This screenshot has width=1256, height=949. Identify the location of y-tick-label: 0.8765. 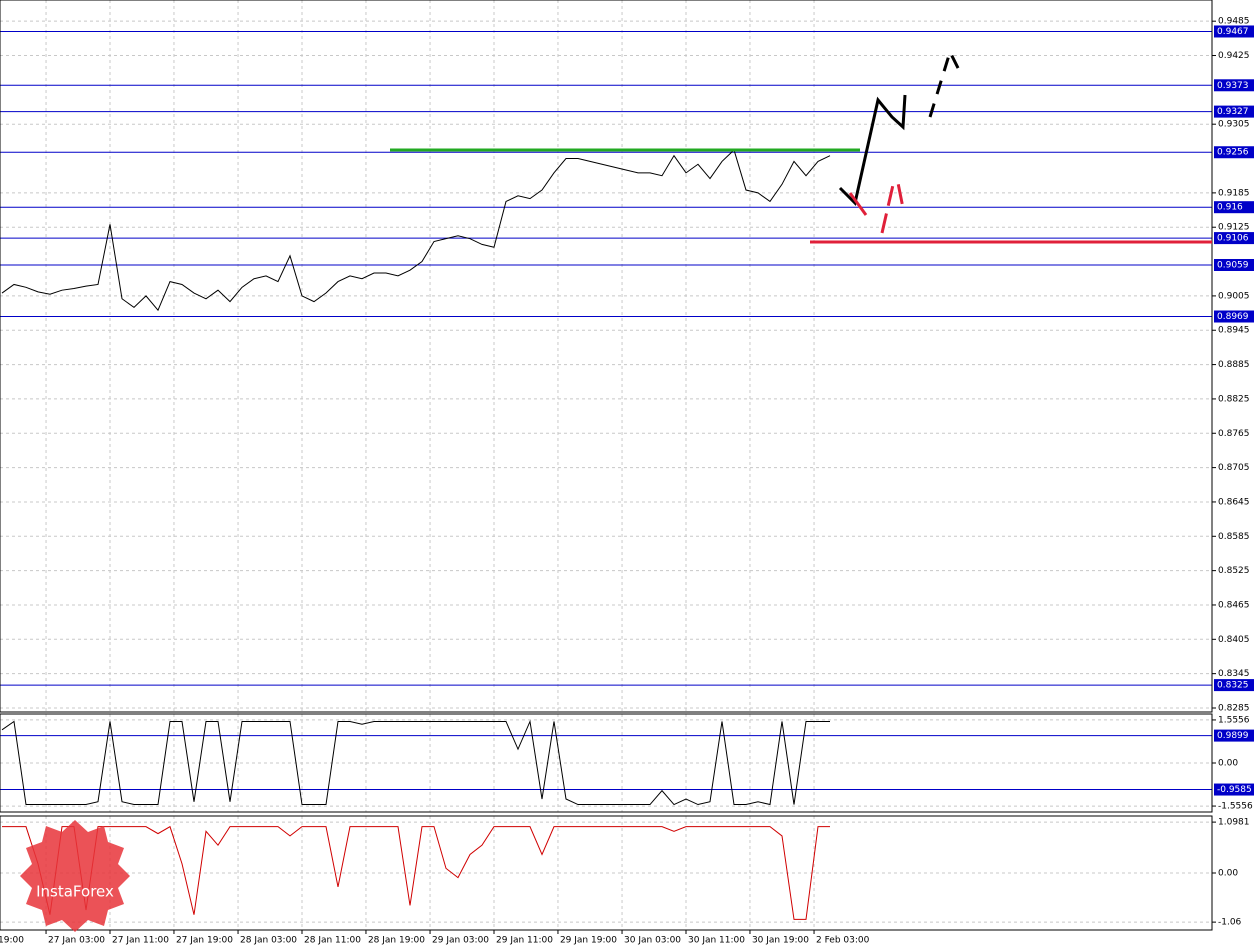
(1234, 434).